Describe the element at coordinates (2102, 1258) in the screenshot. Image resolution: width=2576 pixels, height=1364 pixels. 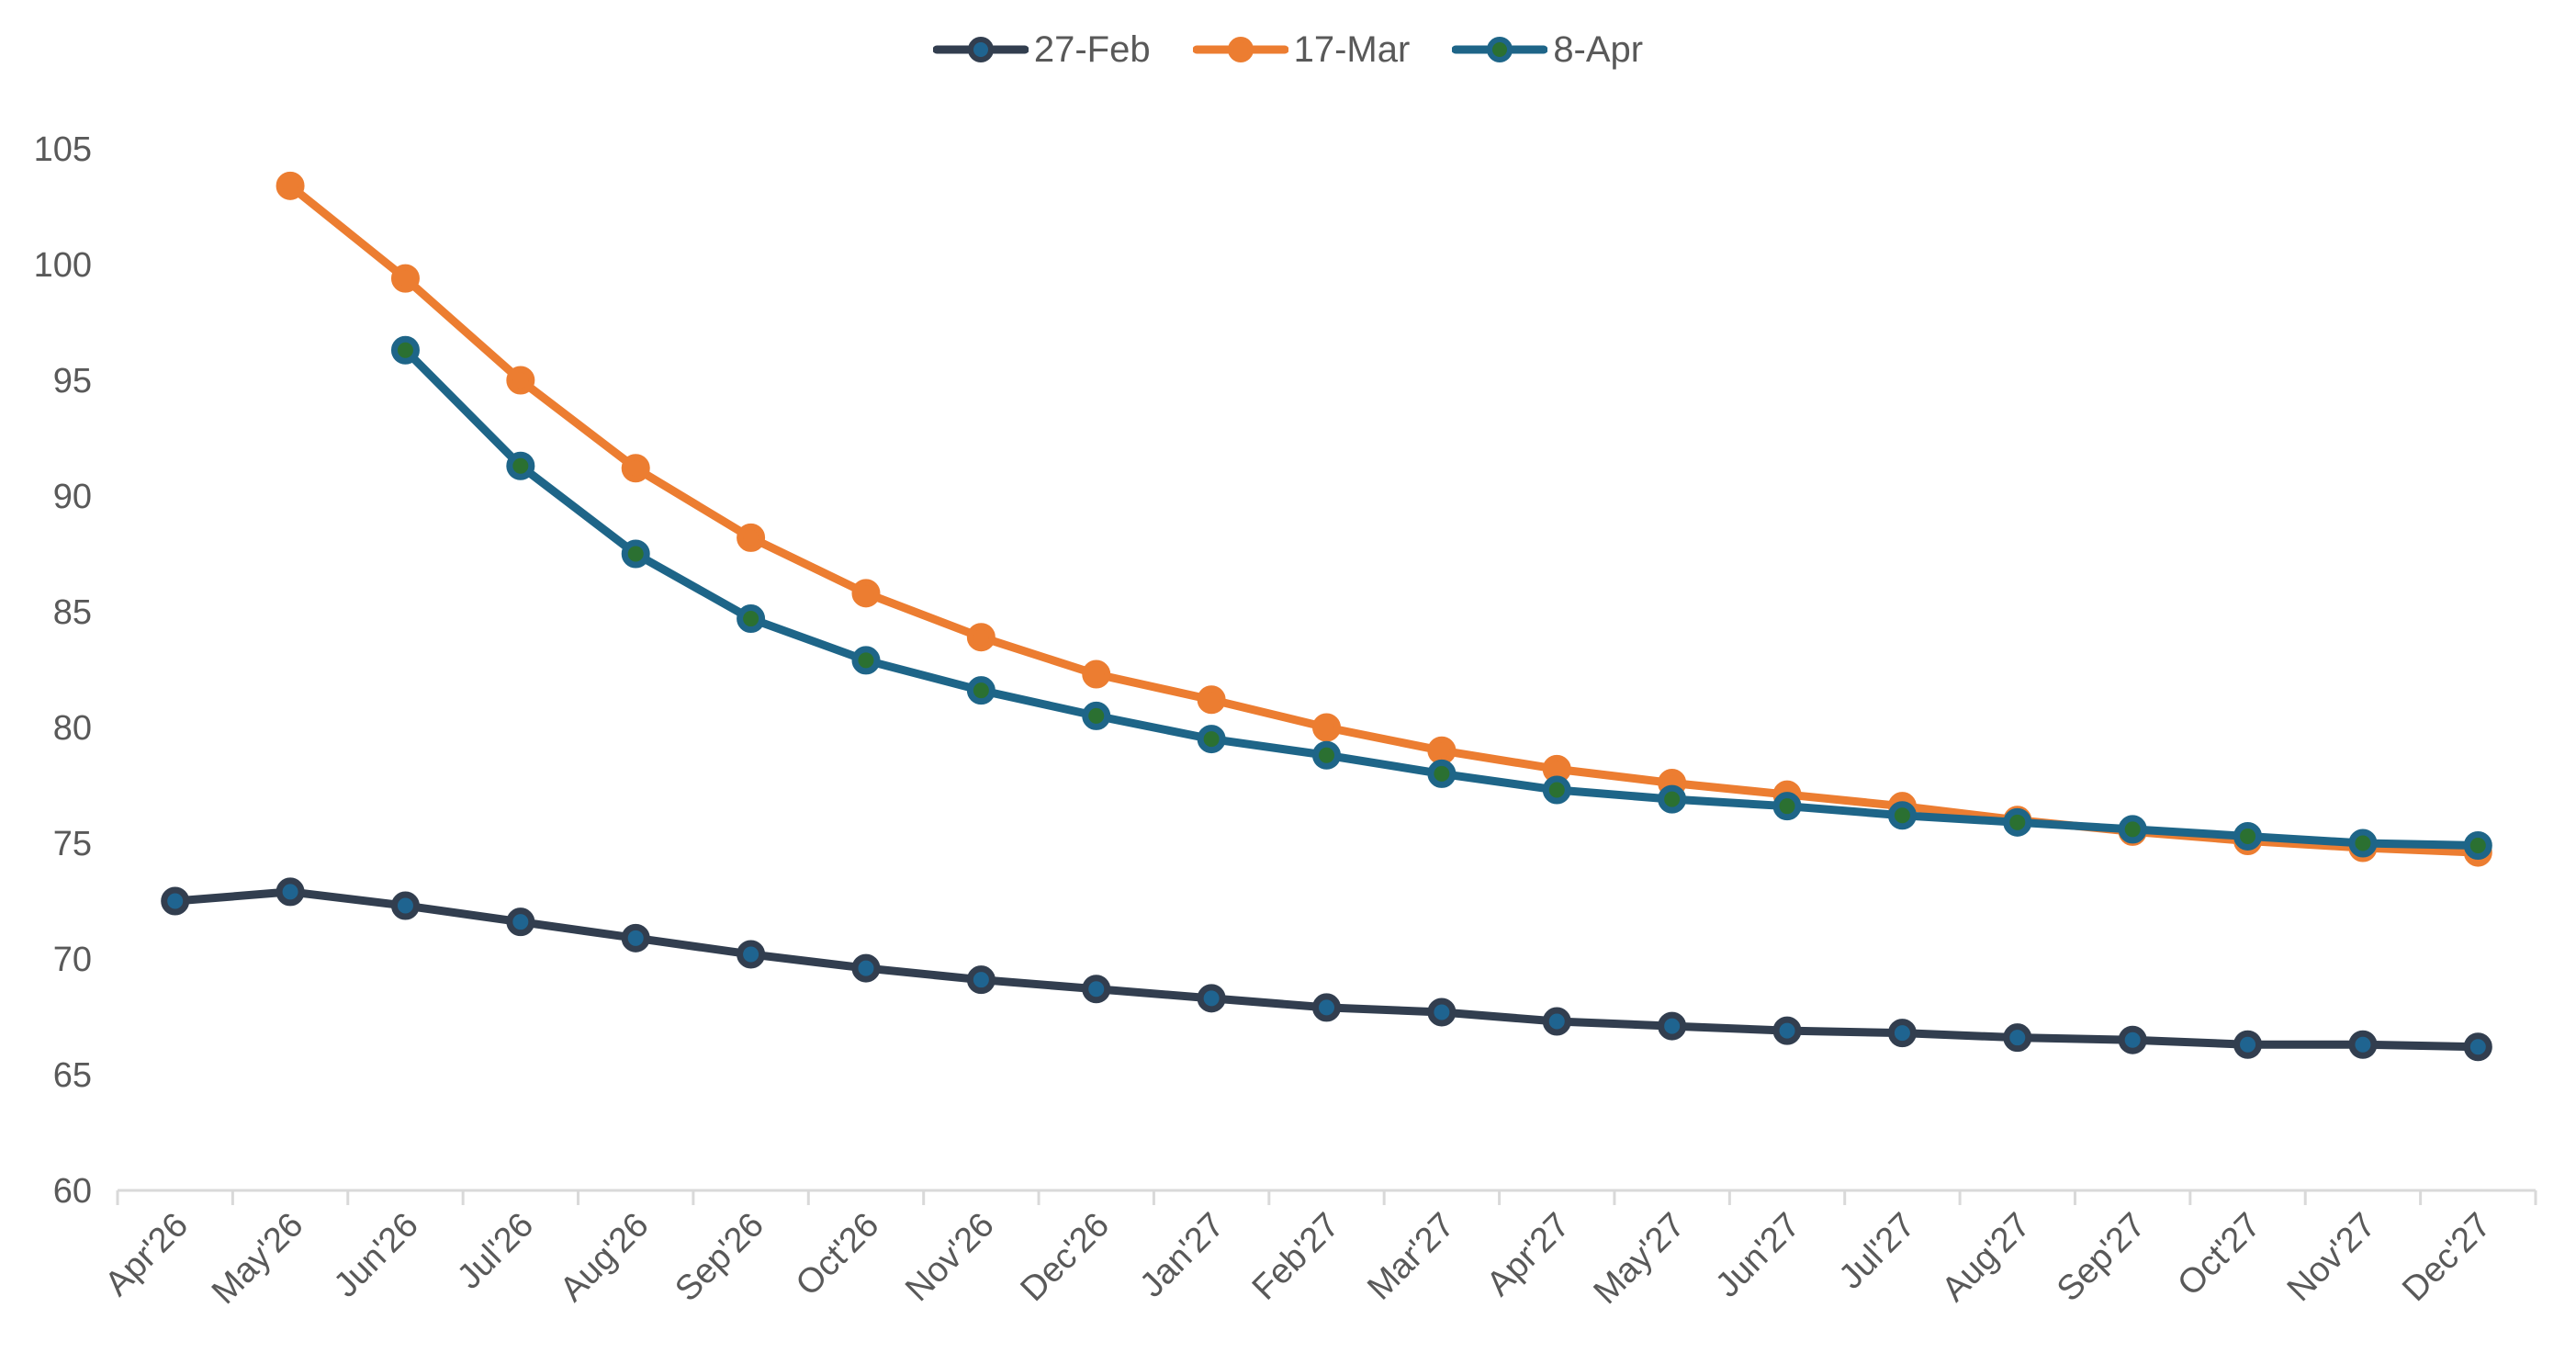
I see `x-axis-tick-label: Sep'27` at that location.